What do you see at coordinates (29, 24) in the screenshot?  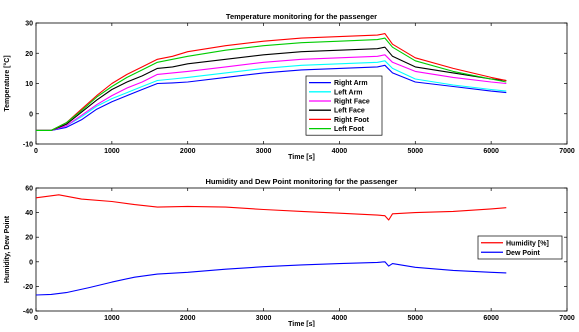 I see `y-tick-label: 30` at bounding box center [29, 24].